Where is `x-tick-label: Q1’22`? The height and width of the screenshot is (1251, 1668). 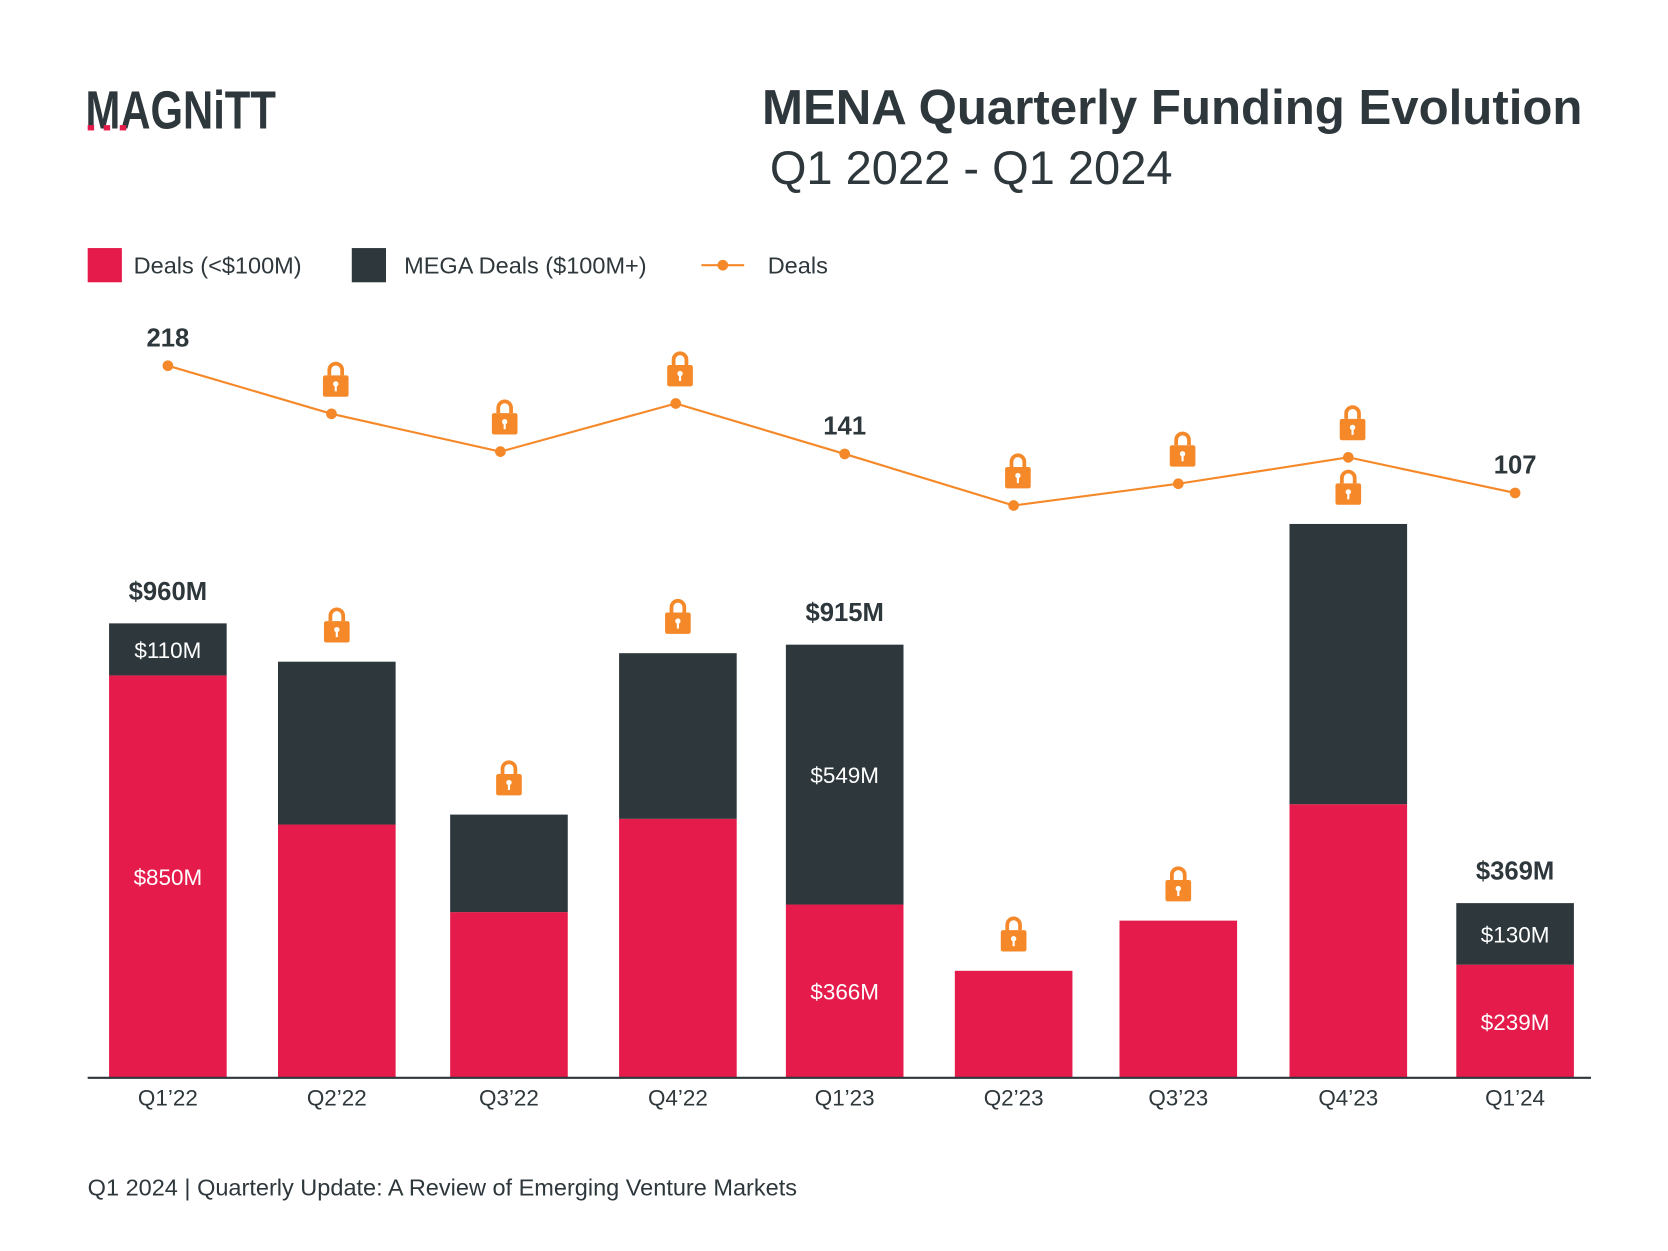 x-tick-label: Q1’22 is located at coordinates (168, 1098).